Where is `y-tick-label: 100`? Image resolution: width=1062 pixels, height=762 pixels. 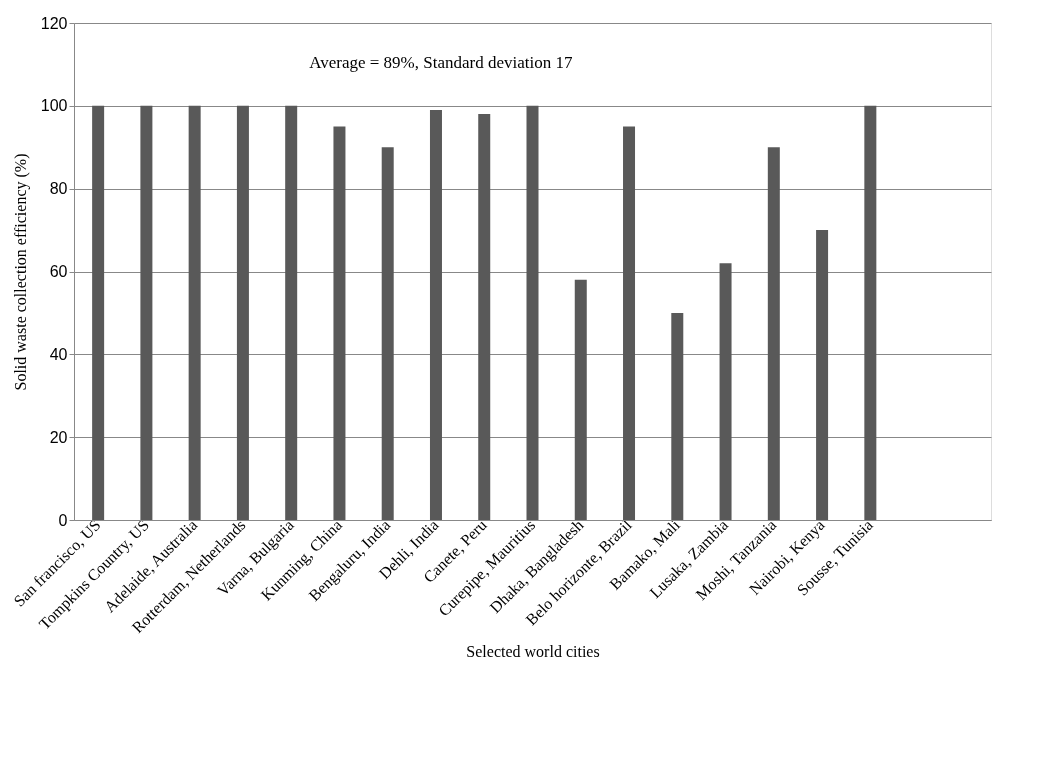
y-tick-label: 100 is located at coordinates (54, 106).